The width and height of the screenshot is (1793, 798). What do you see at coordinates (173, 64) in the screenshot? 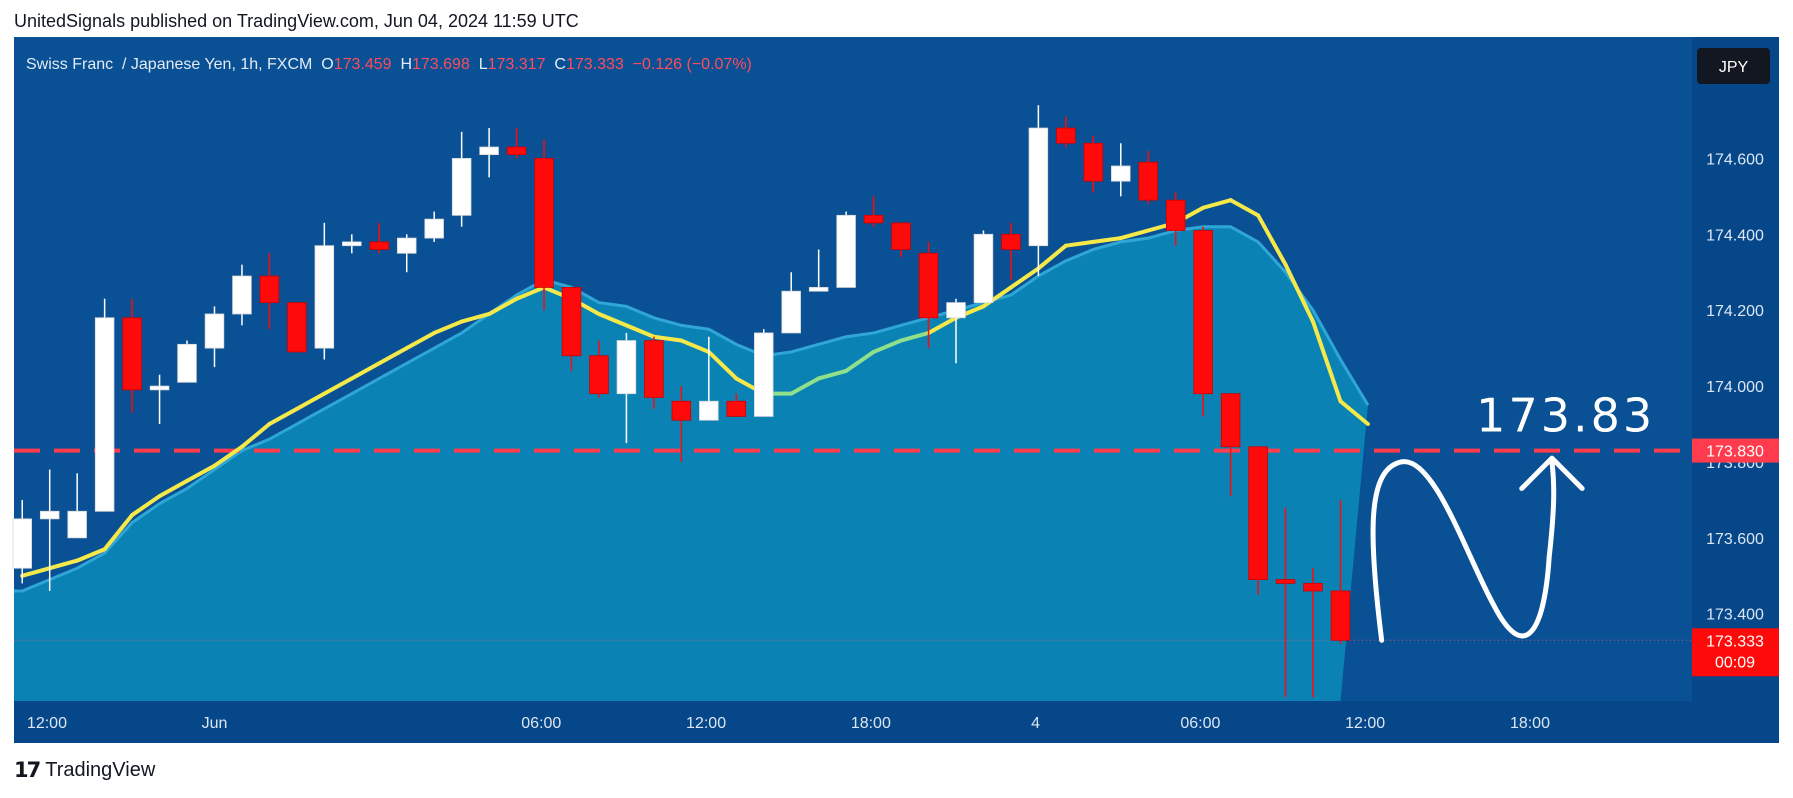
I see `symbol-label: Swiss Franc / Japanese Yen, 1h, FXCM` at bounding box center [173, 64].